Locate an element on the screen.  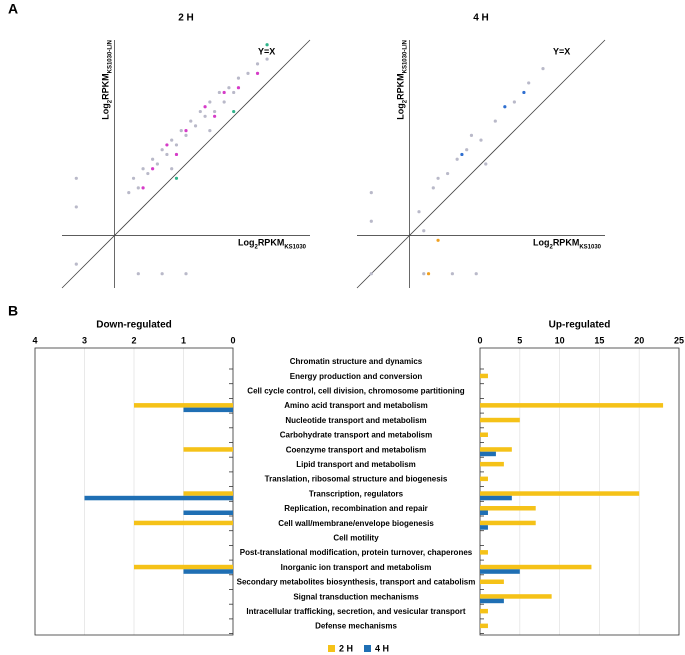
axis-label: Log2RPKMKS1030-LIN is located at coordinates (402, 80).